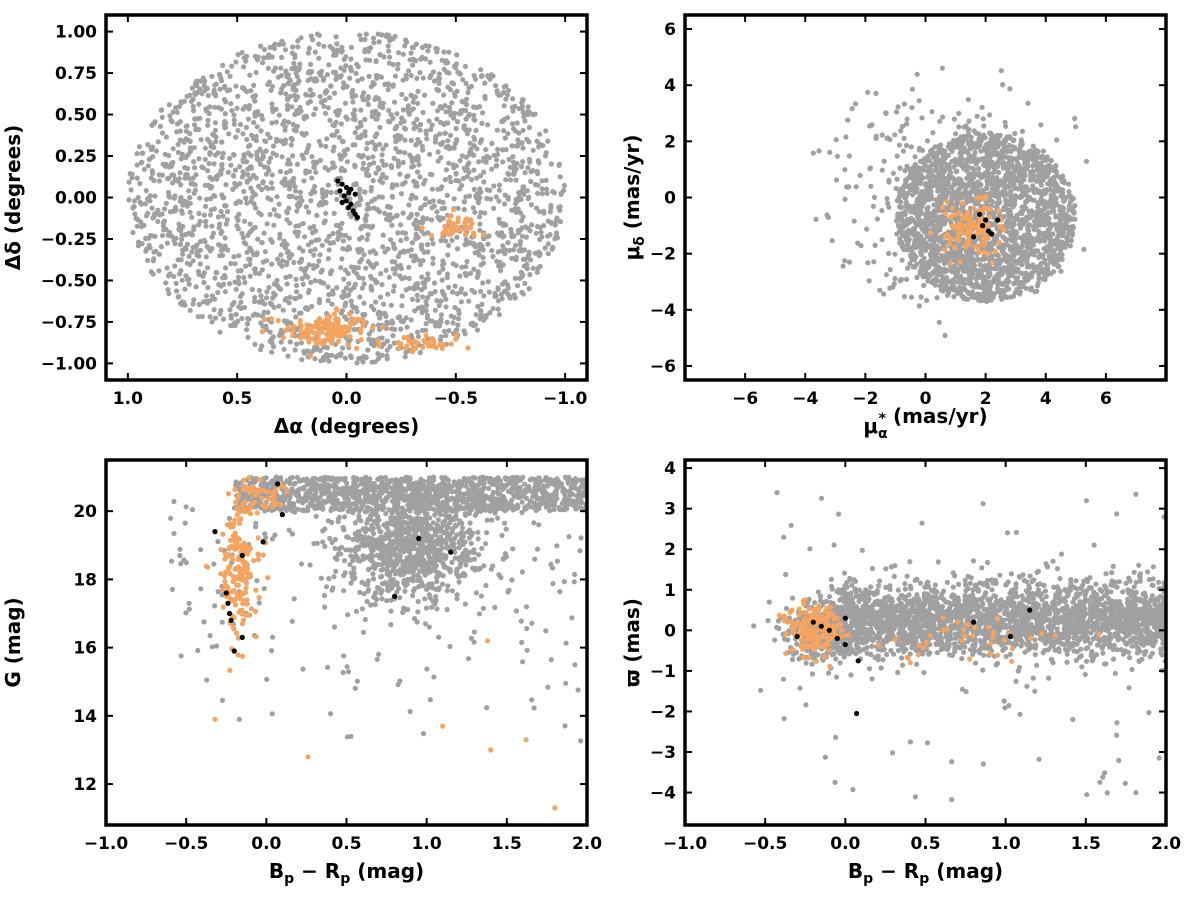  I want to click on x-axis-label: Δα (degrees), so click(347, 426).